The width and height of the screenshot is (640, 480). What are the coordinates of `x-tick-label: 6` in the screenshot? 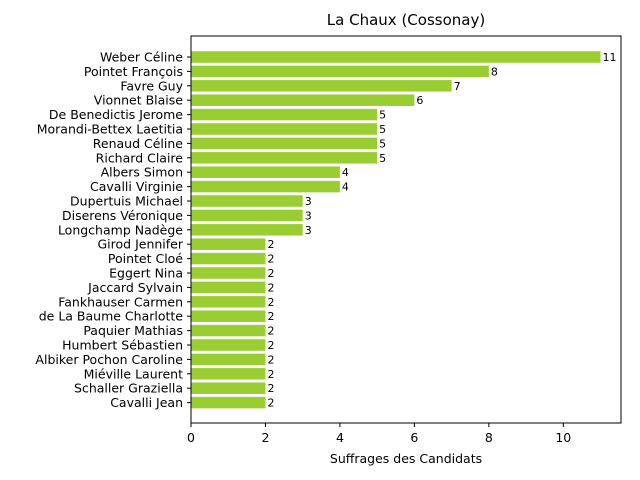 It's located at (414, 437).